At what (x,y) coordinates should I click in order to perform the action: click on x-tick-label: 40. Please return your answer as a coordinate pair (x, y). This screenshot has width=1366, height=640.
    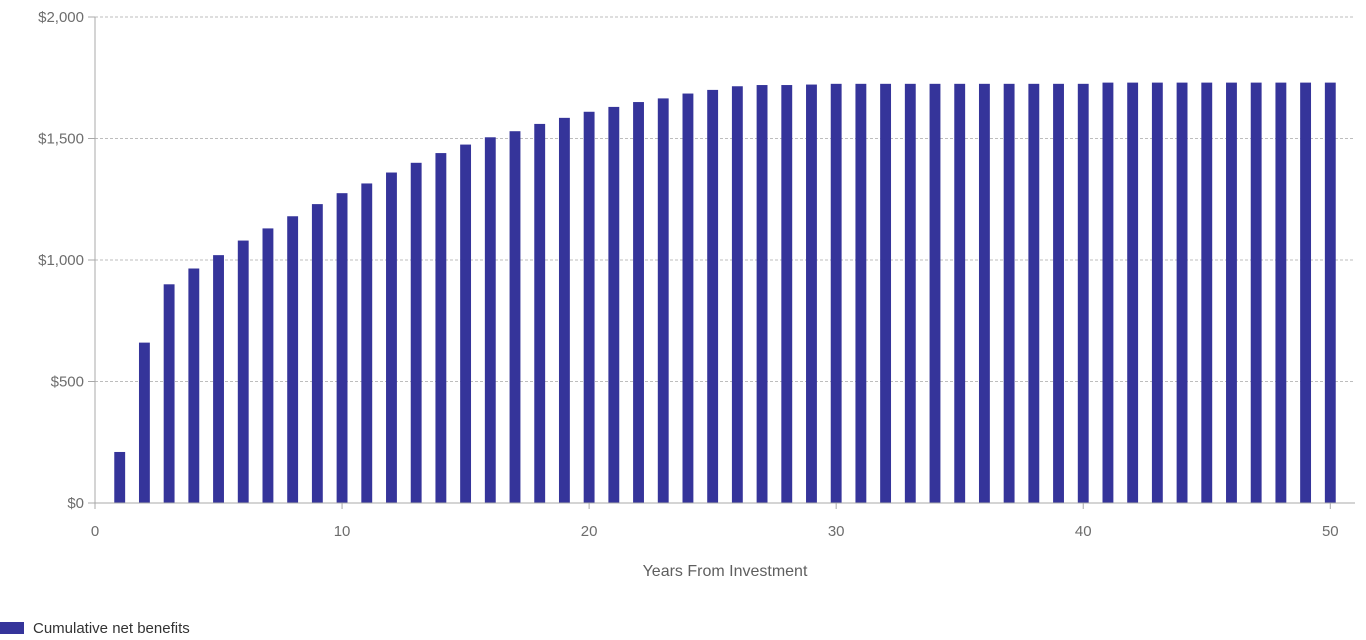
    Looking at the image, I should click on (1083, 531).